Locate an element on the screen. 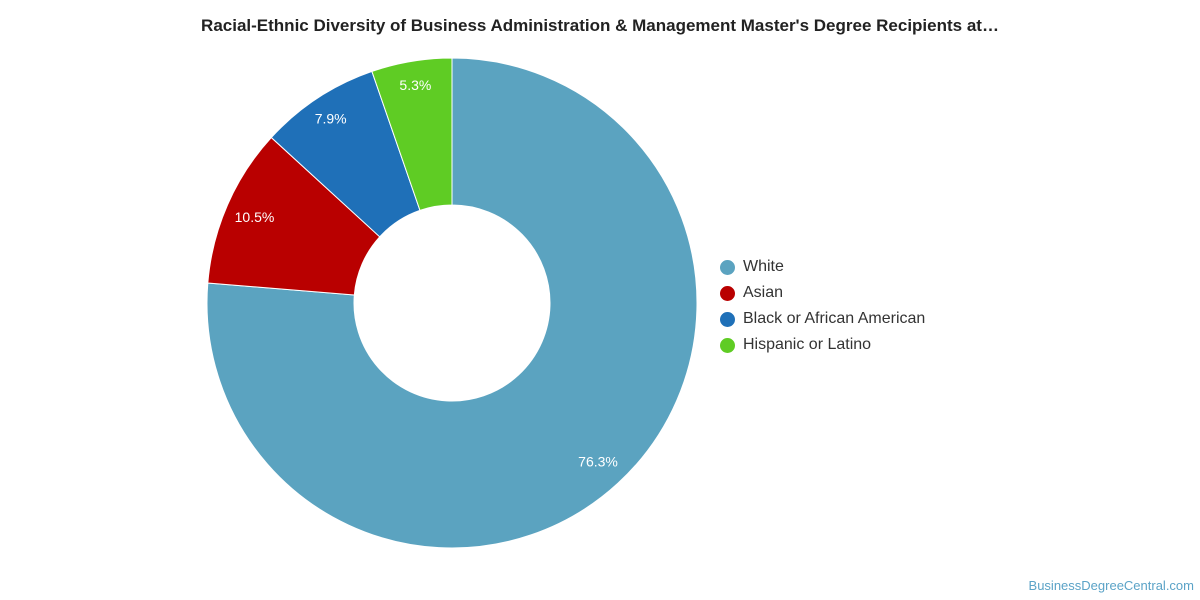 Image resolution: width=1200 pixels, height=600 pixels. legend-label-asian: Asian is located at coordinates (763, 292).